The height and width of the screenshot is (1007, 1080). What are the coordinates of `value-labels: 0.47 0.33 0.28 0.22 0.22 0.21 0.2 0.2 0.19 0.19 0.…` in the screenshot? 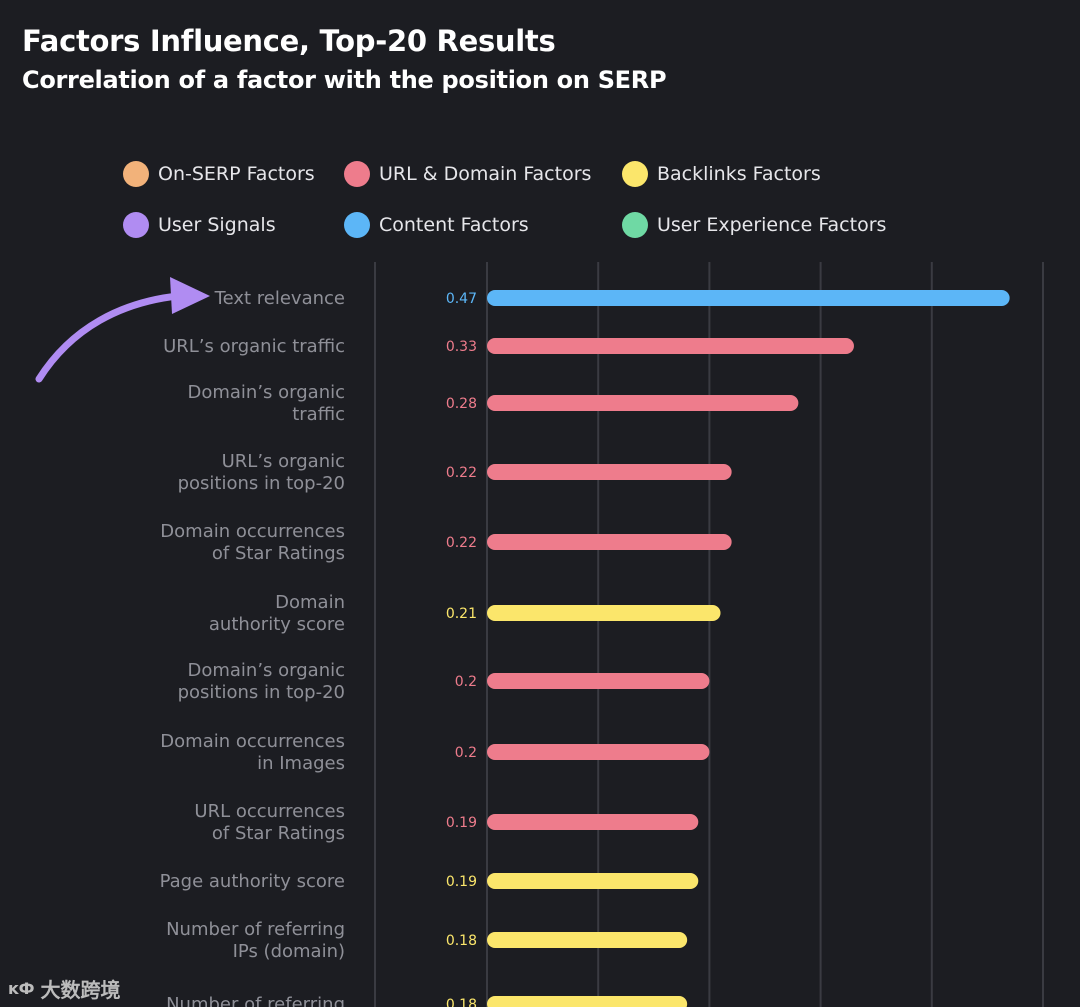 It's located at (461, 649).